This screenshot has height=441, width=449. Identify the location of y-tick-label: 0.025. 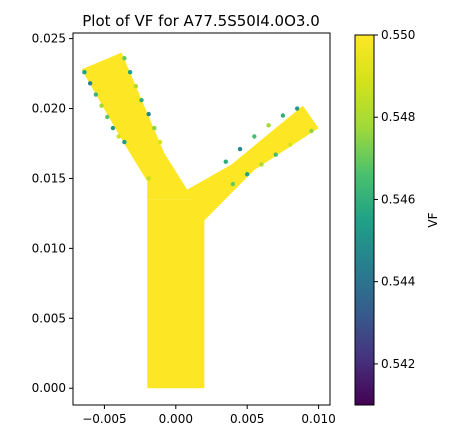
(49, 39).